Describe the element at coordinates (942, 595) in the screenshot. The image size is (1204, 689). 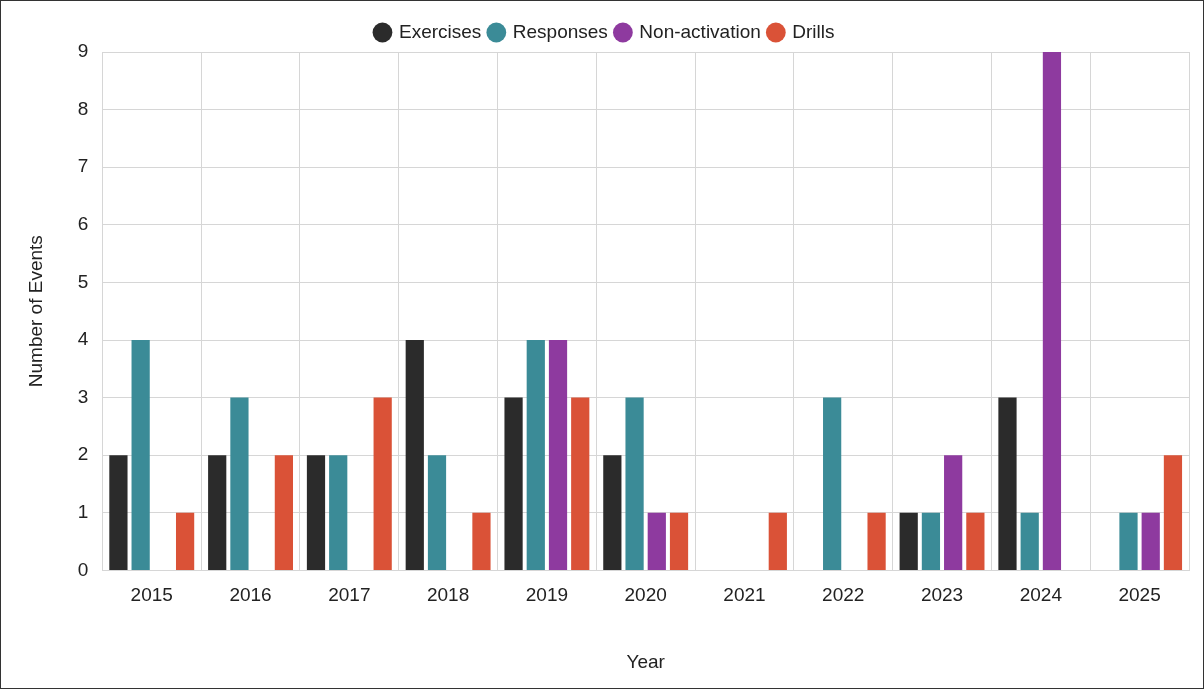
I see `x-tick-label: 2023` at that location.